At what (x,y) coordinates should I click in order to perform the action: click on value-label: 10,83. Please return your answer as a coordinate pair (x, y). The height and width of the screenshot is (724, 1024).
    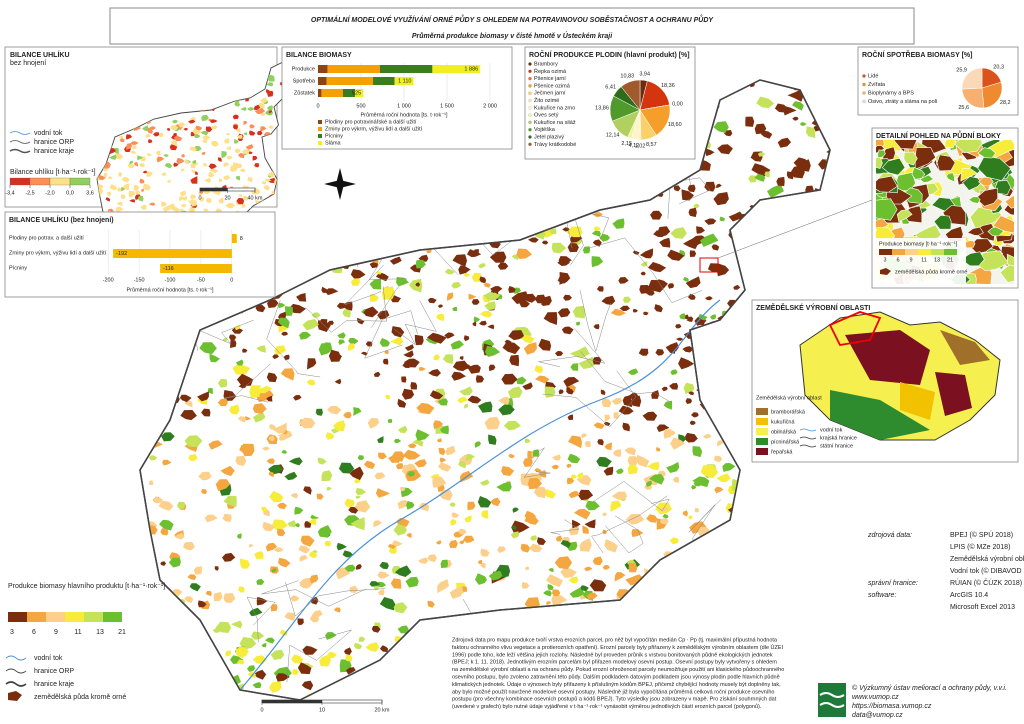
    Looking at the image, I should click on (627, 77).